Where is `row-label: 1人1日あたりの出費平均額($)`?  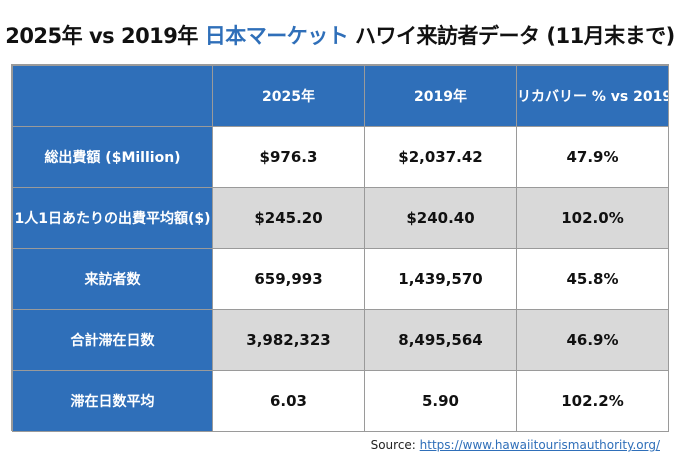
row-label: 1人1日あたりの出費平均額($) is located at coordinates (112, 218).